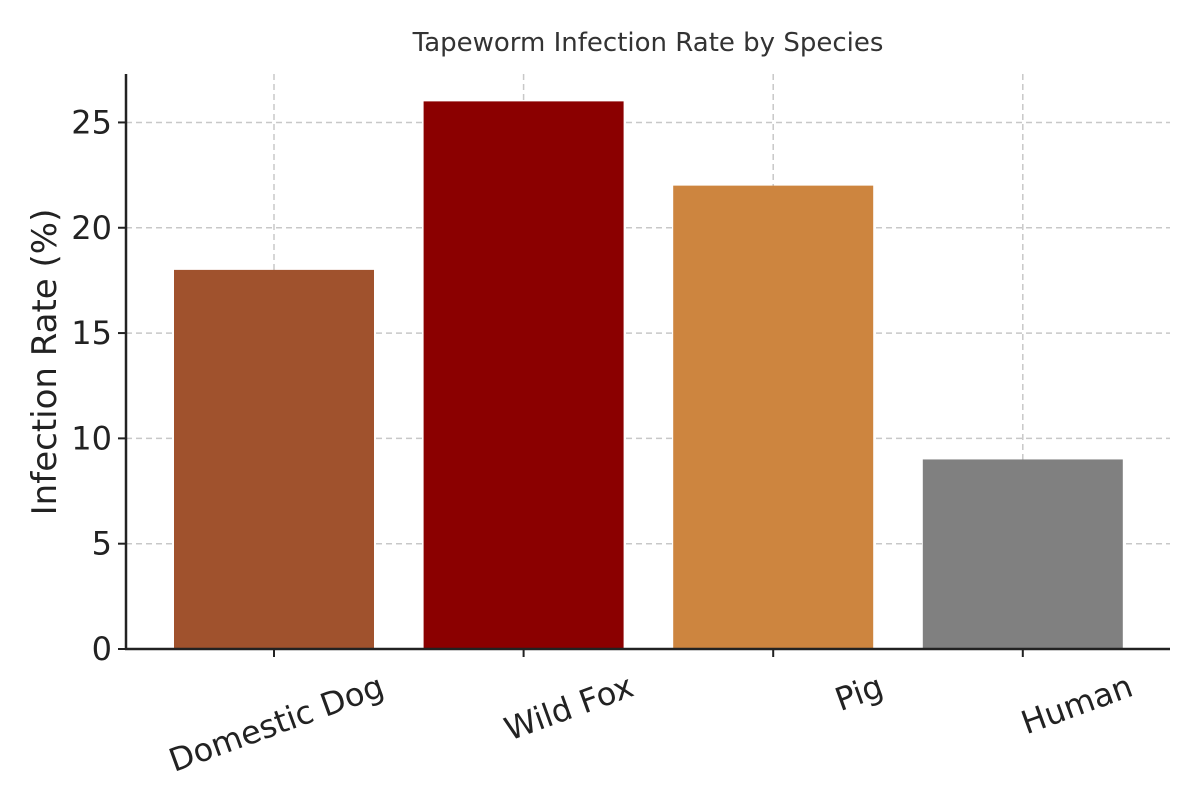 The width and height of the screenshot is (1200, 800). Describe the element at coordinates (91, 333) in the screenshot. I see `y-tick-label-3: 15` at that location.